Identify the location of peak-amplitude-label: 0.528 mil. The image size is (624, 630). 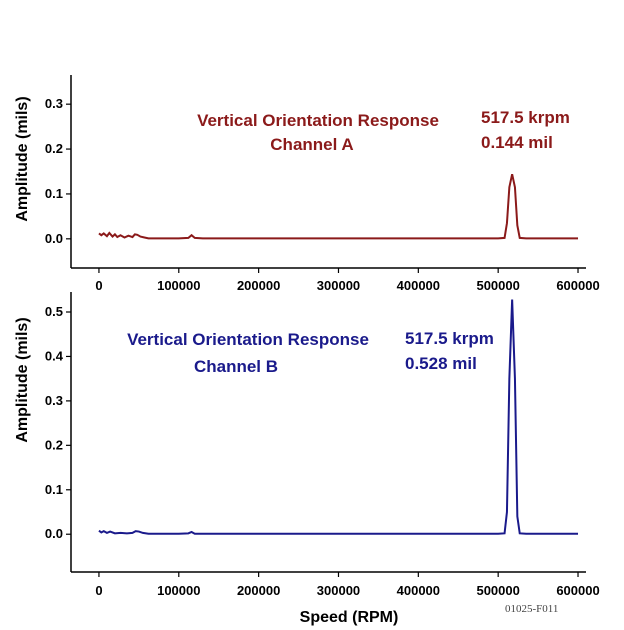
(441, 363).